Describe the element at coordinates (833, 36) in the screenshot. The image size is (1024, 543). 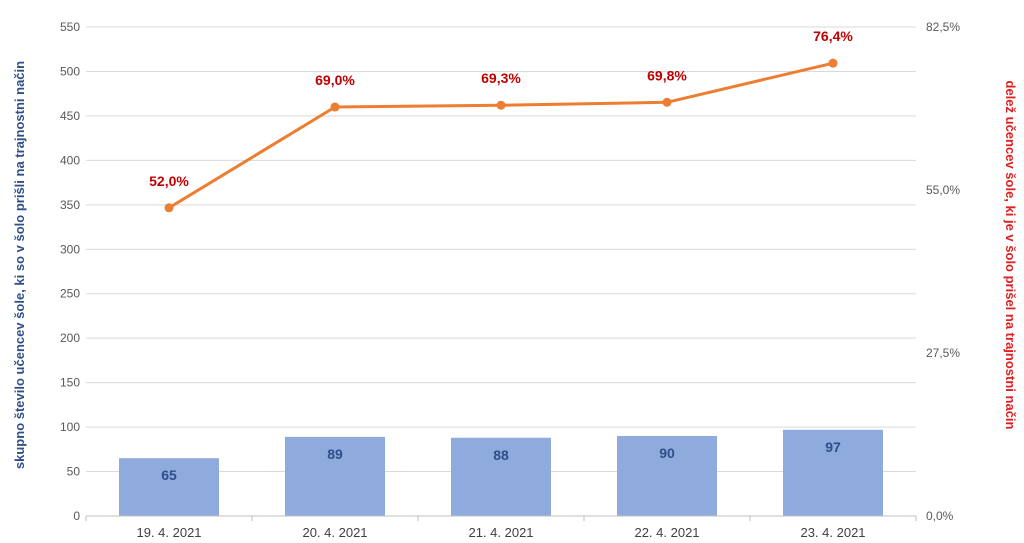
I see `line-value-label: 76,4%` at that location.